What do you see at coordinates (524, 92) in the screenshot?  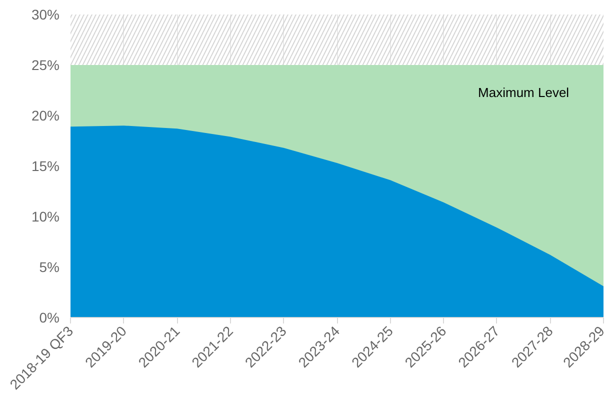 I see `series-label: Maximum Level` at bounding box center [524, 92].